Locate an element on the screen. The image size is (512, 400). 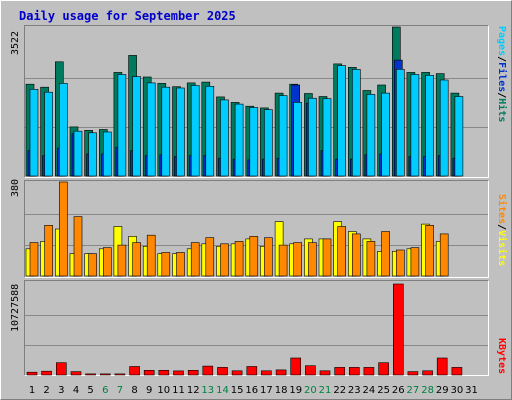
x-tick-label-27: 27 is located at coordinates (413, 390).